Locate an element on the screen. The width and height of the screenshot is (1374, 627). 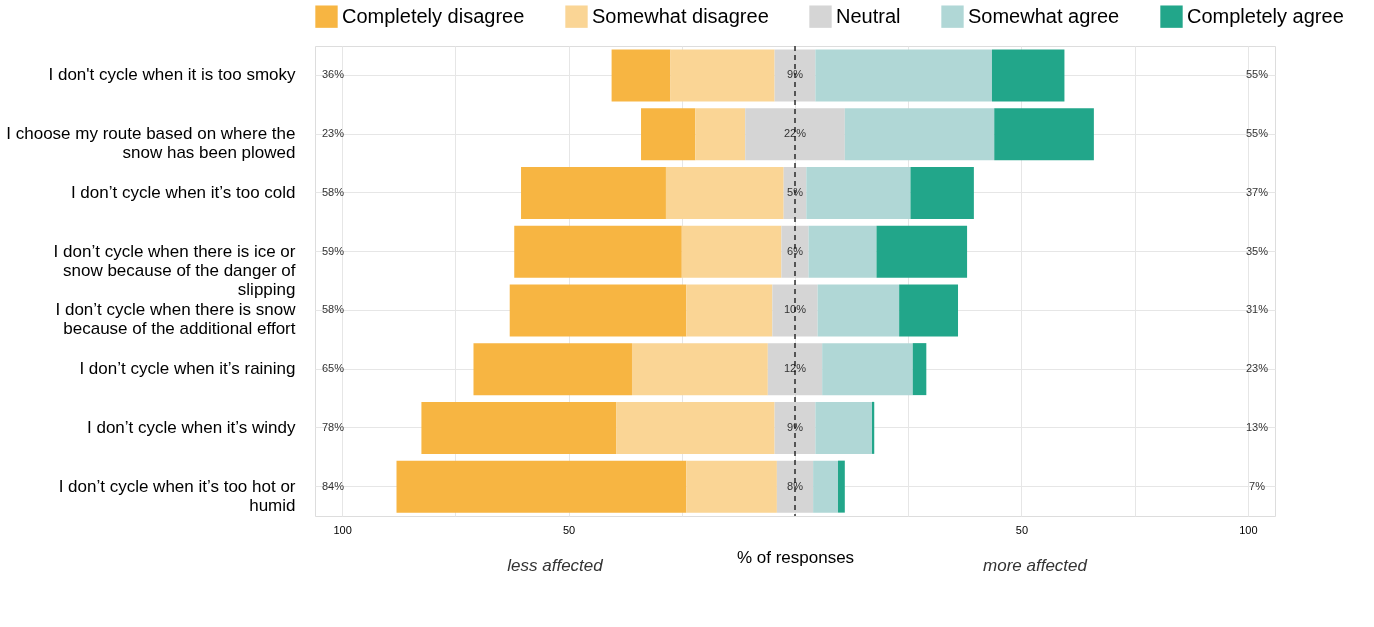
legend-label: Completely agree is located at coordinates (1265, 15).